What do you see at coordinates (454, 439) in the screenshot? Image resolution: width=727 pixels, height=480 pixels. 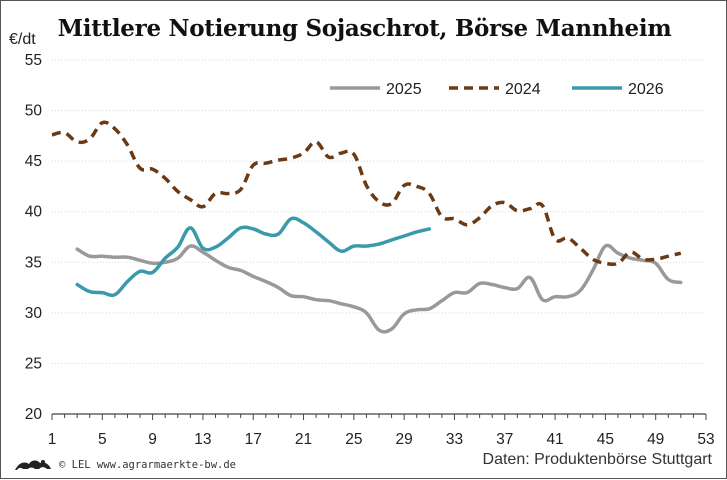 I see `x-tick-label: 33` at bounding box center [454, 439].